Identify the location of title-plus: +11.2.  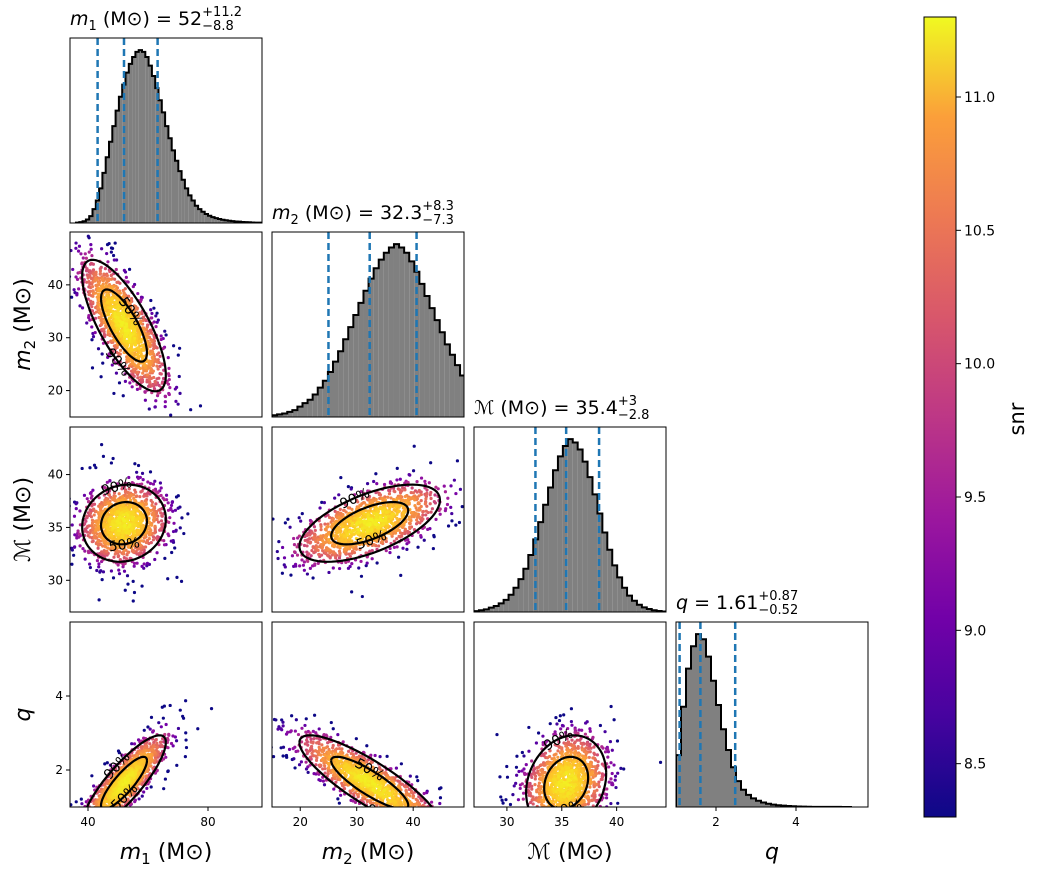
(222, 12).